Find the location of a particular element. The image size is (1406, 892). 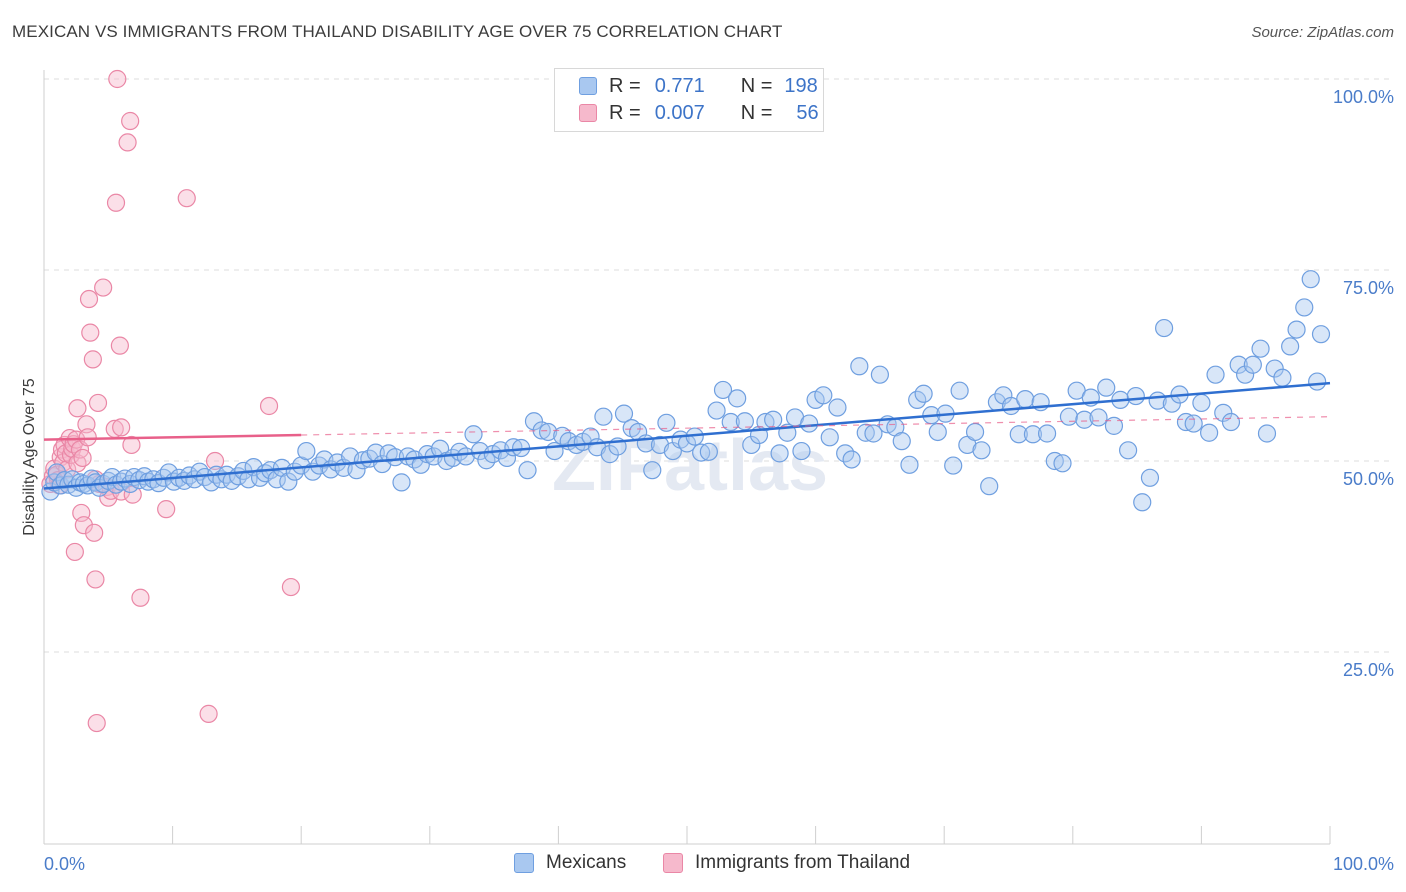

legend-n-value: 56 is located at coordinates (807, 112).